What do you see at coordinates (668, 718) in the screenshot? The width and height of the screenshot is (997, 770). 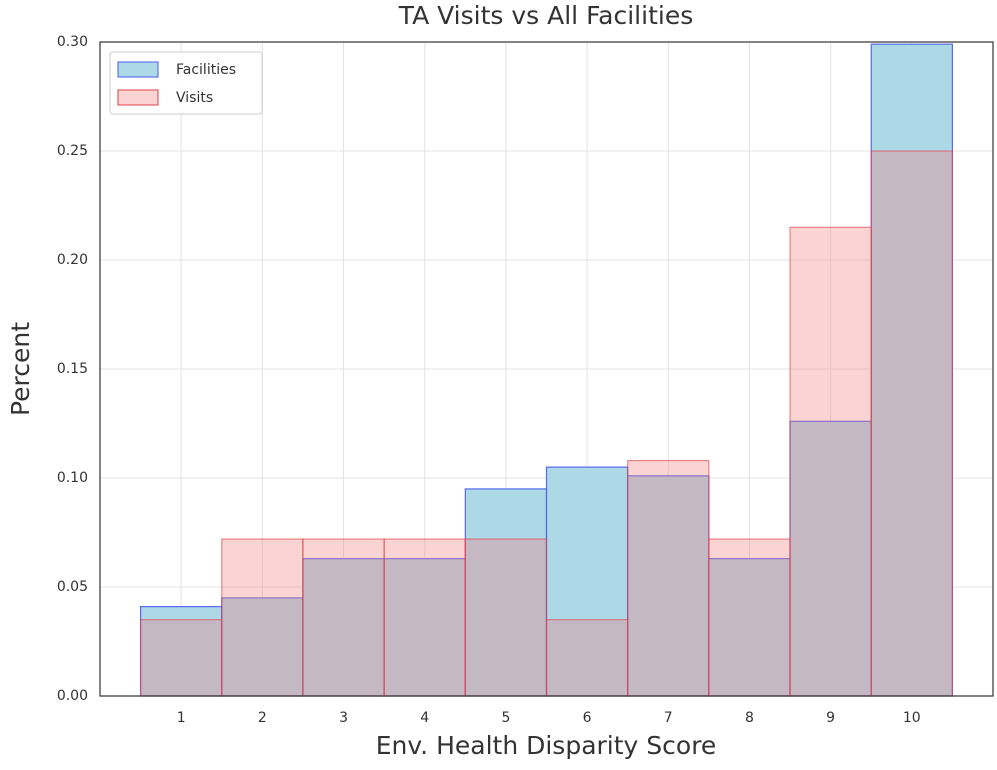 I see `x-tick-label: 7` at bounding box center [668, 718].